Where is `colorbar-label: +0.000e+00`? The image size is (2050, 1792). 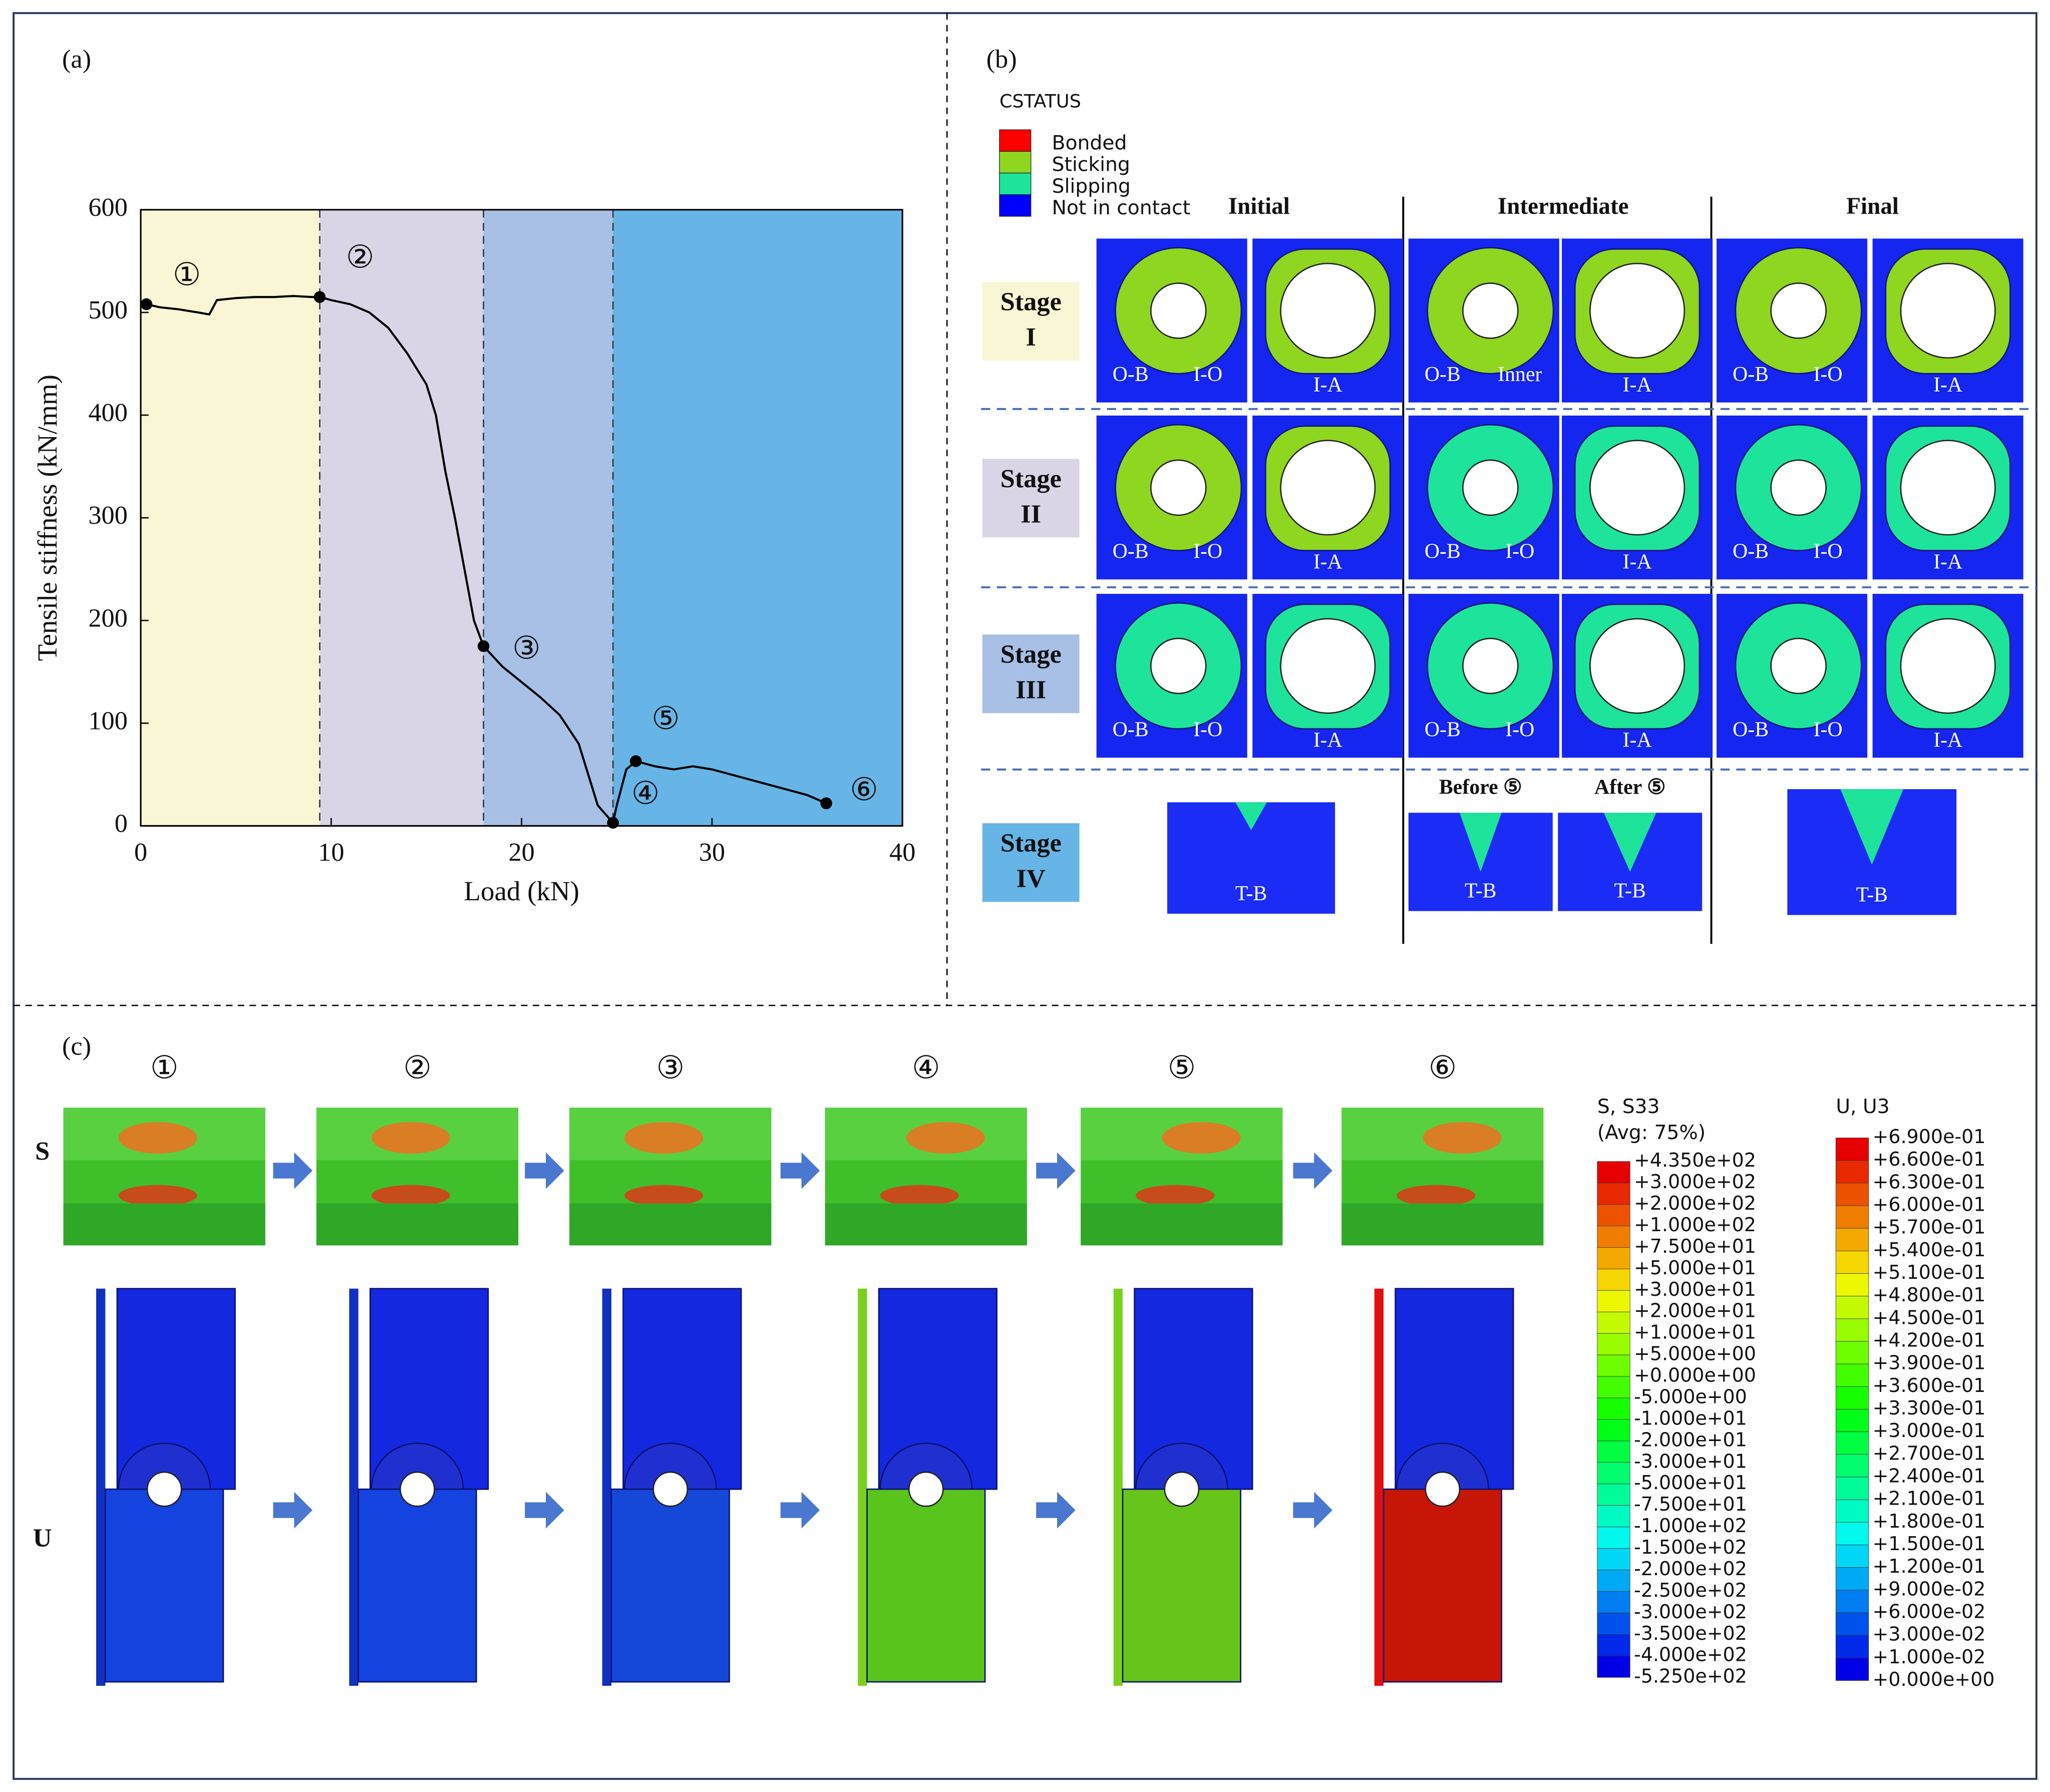 colorbar-label: +0.000e+00 is located at coordinates (1934, 1679).